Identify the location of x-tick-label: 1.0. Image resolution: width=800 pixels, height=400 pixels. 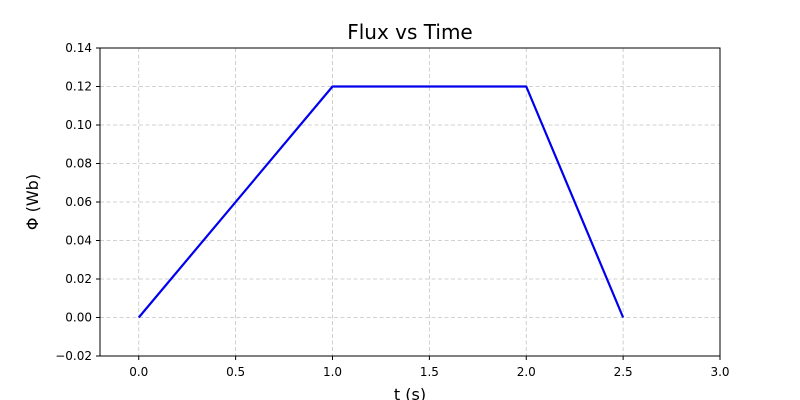
(332, 372).